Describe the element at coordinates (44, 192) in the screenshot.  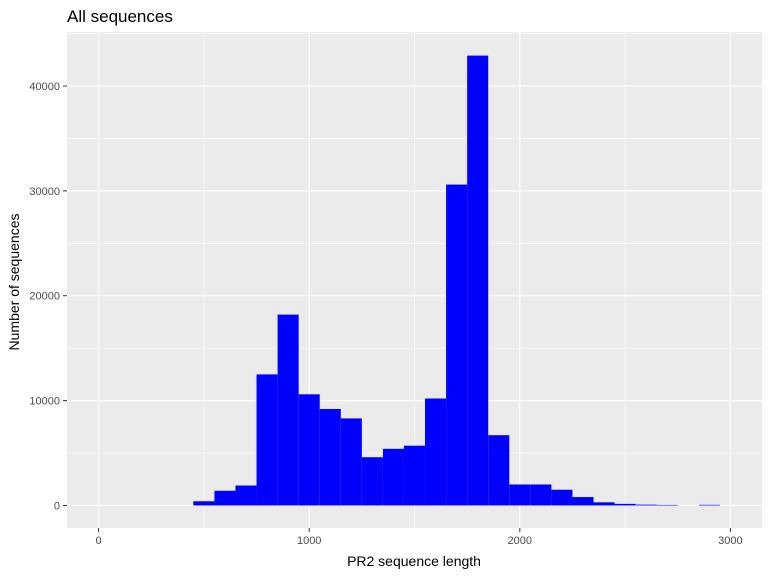
I see `y-tick-label: 30000` at that location.